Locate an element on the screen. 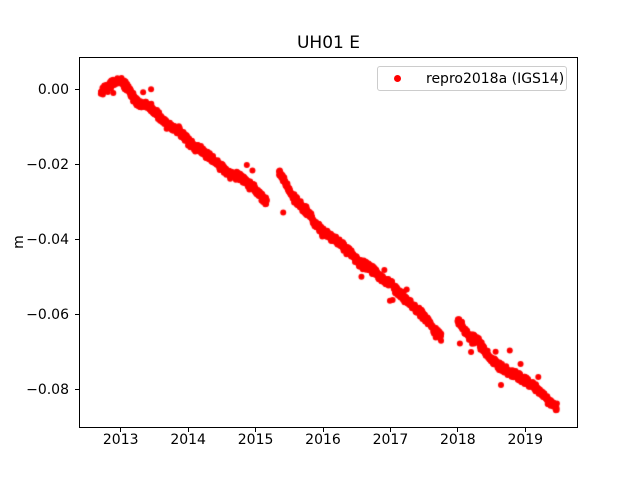 This screenshot has width=640, height=480. y-tick-label: −0.08 is located at coordinates (47, 389).